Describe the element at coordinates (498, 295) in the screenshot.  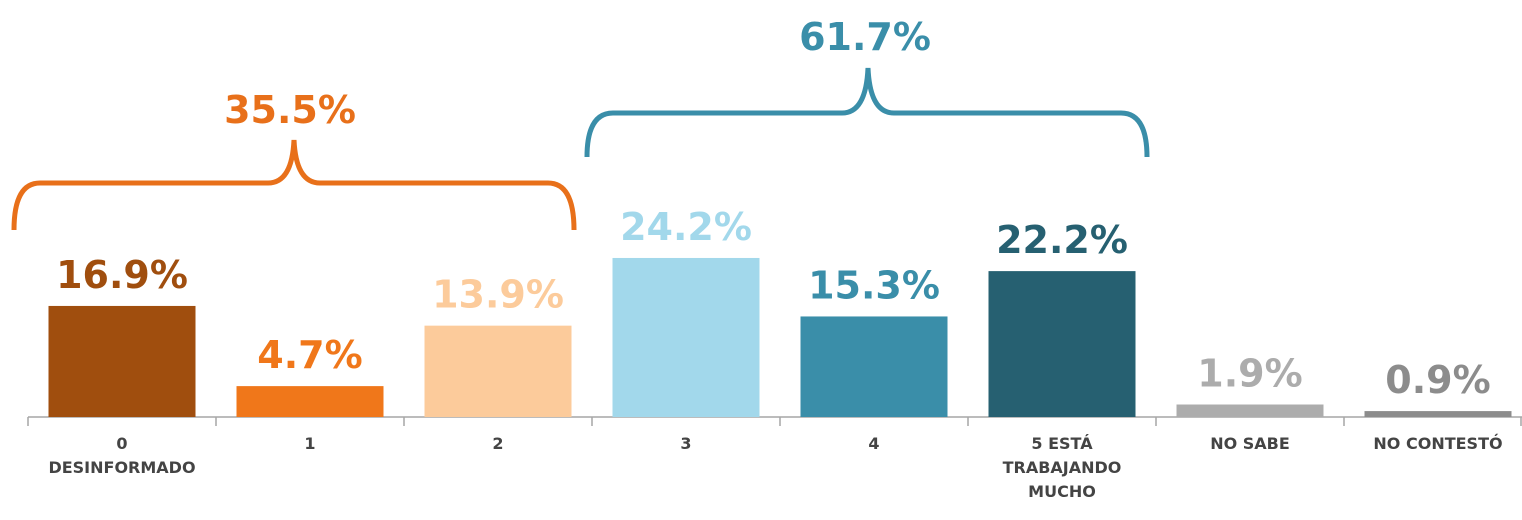
I see `value-label: 13.9%` at that location.